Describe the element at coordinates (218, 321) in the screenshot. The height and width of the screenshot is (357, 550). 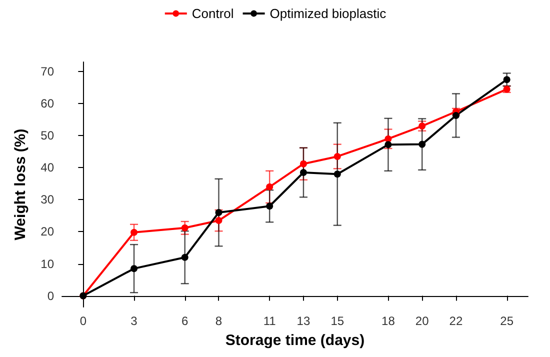
I see `x-tick-label: 8` at that location.